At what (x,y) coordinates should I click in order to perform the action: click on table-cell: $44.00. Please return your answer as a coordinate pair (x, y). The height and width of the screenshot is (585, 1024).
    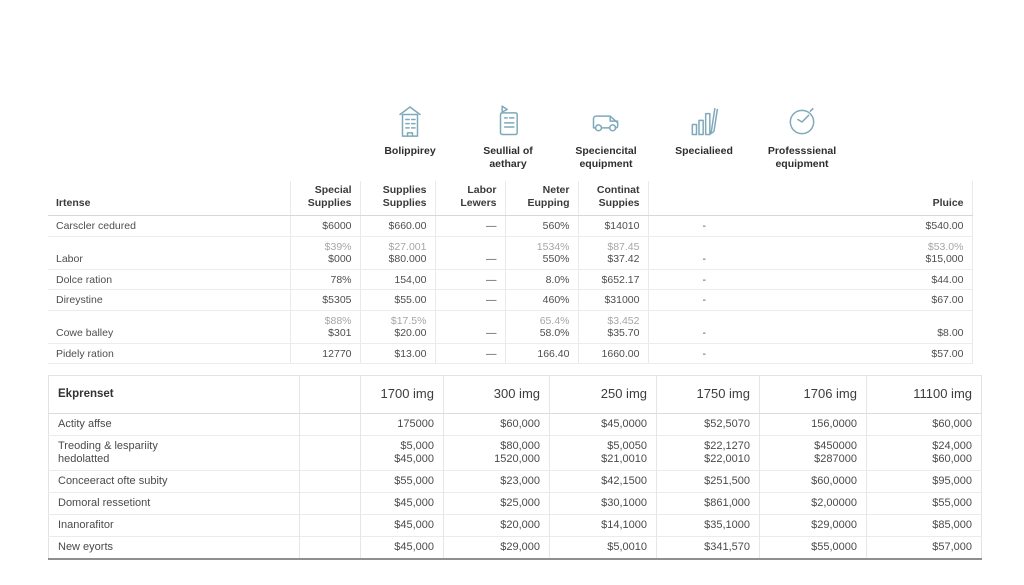
    Looking at the image, I should click on (866, 279).